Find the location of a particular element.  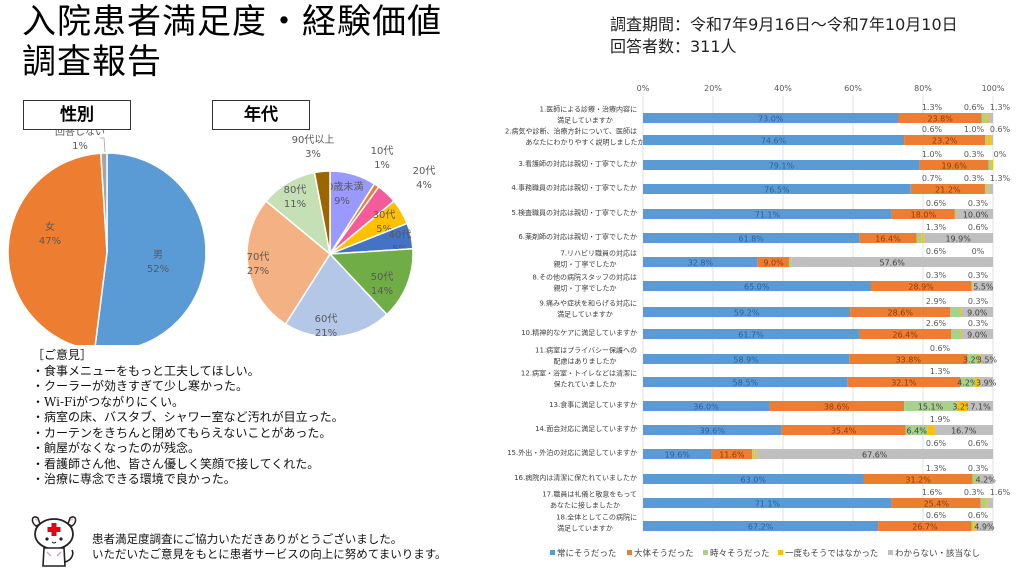

bar-value-label: 31.2% is located at coordinates (918, 480).